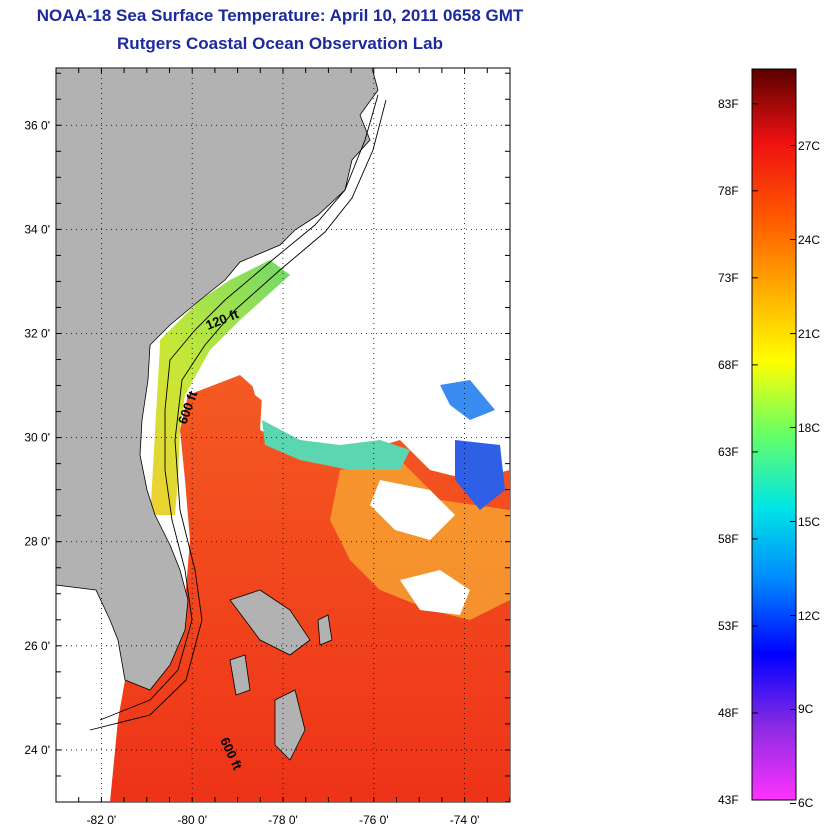 This screenshot has width=825, height=832. Describe the element at coordinates (37, 125) in the screenshot. I see `lat-tick-label: 36 0'` at that location.